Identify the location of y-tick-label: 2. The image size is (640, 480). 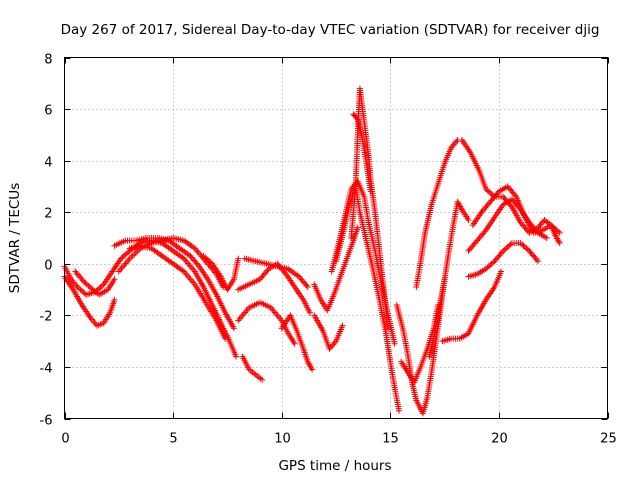
(48, 214).